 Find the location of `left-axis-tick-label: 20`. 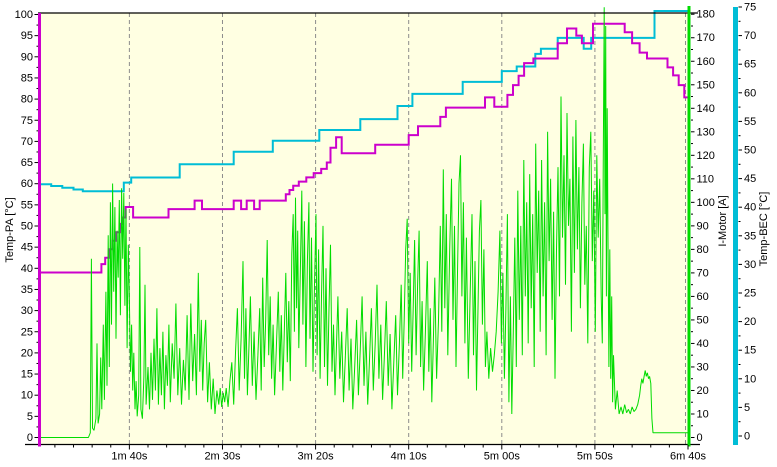

left-axis-tick-label: 20 is located at coordinates (27, 353).